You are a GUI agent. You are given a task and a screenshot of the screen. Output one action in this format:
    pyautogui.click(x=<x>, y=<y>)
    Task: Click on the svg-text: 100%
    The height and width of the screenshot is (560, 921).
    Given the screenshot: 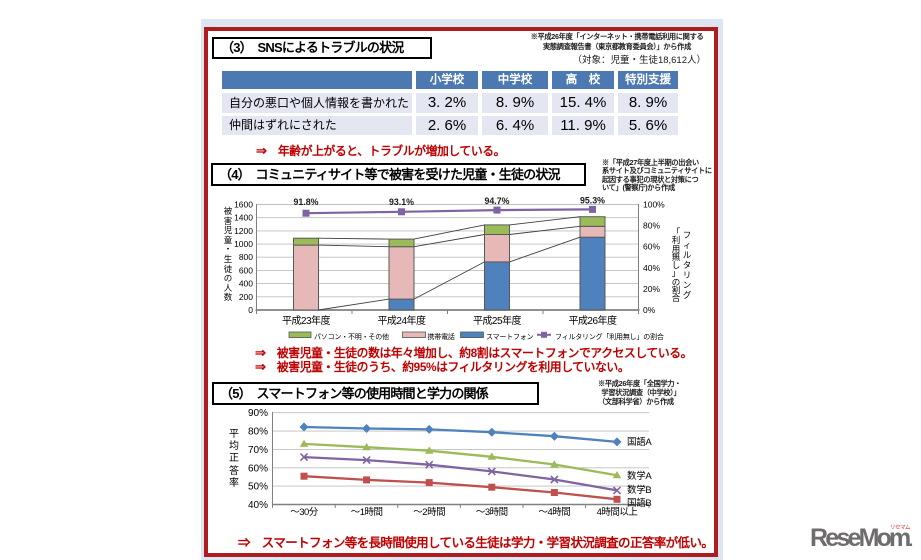 What is the action you would take?
    pyautogui.click(x=654, y=205)
    